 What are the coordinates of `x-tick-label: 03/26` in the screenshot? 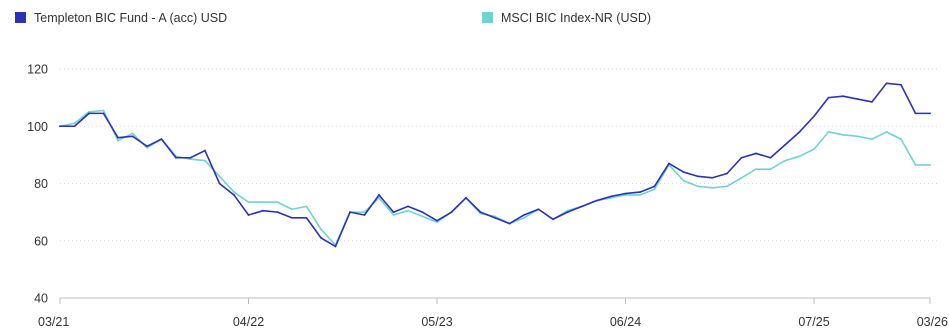 It's located at (932, 322).